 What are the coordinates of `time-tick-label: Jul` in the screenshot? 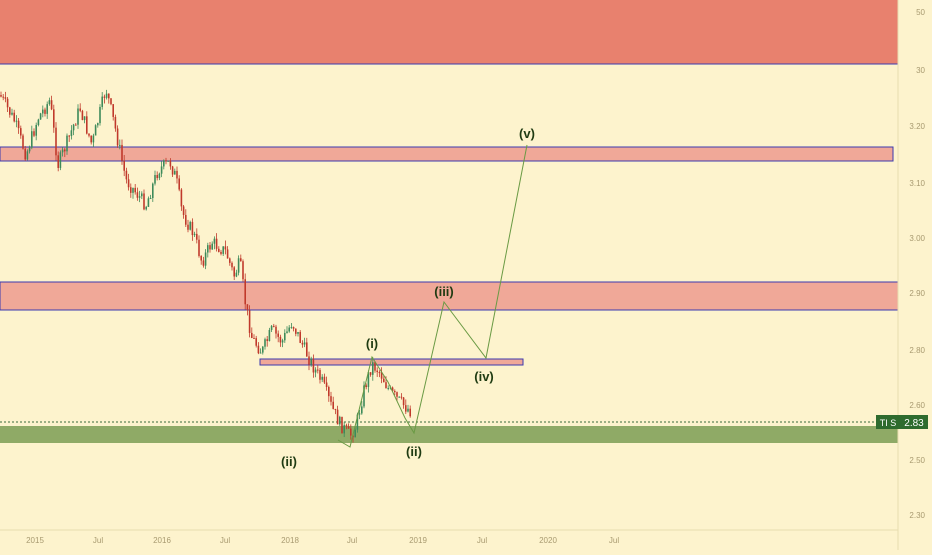 It's located at (225, 540).